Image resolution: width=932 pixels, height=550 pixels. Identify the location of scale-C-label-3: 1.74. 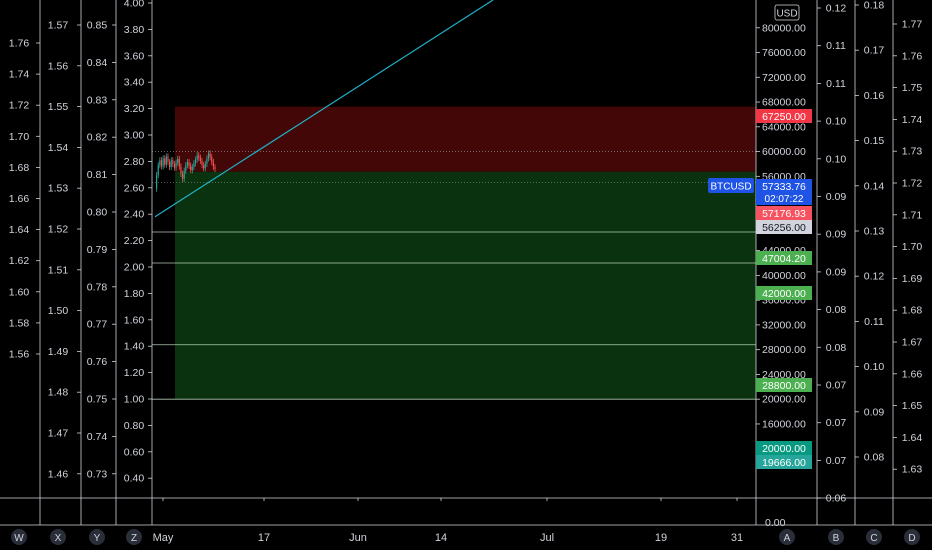
(912, 120).